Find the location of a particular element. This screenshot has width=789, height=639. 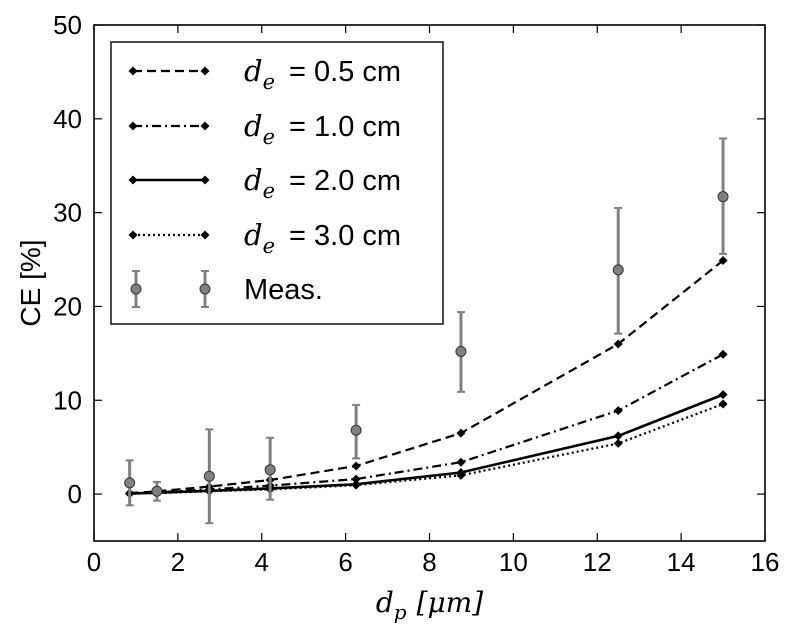

x-tick-label: 14 is located at coordinates (681, 562).